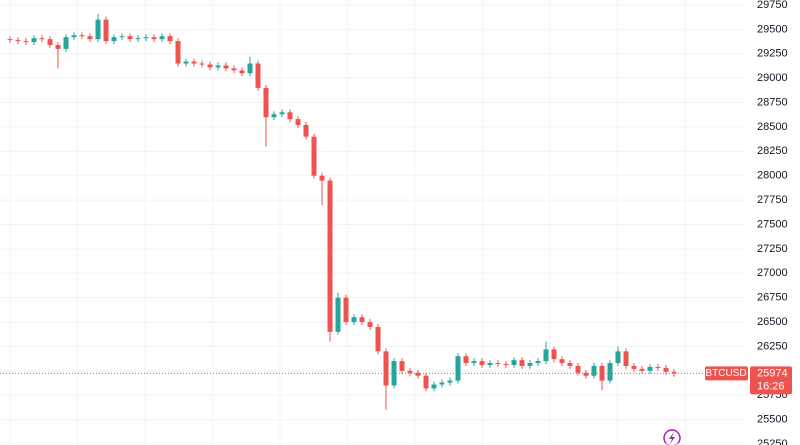 The width and height of the screenshot is (800, 445). Describe the element at coordinates (772, 298) in the screenshot. I see `y-tick-label: 26750` at that location.